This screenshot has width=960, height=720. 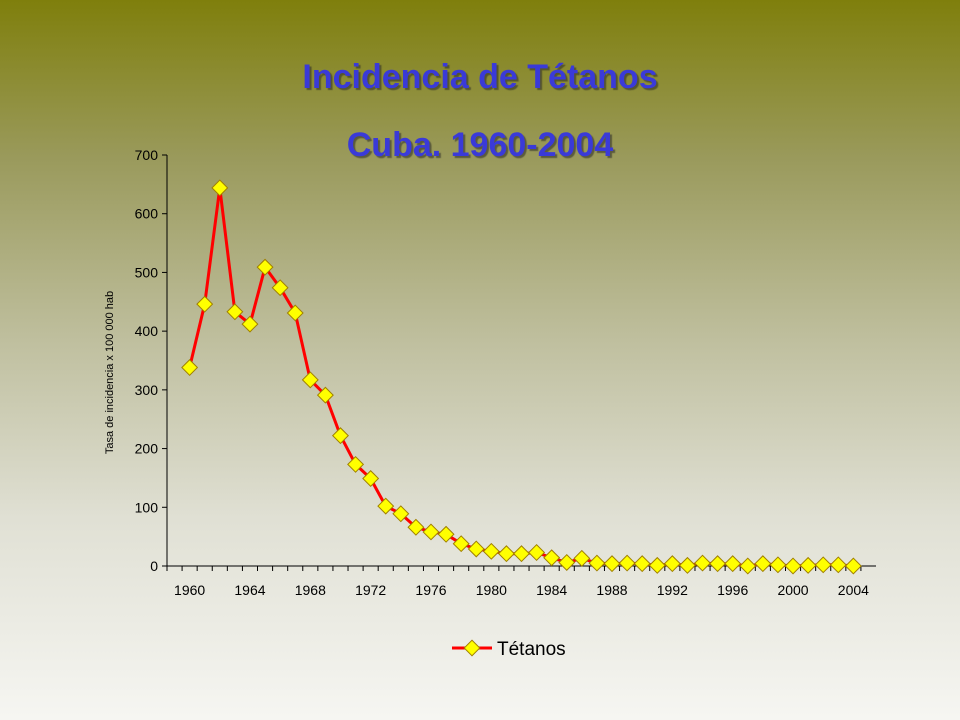 I want to click on y-tick-label: 500, so click(x=147, y=272).